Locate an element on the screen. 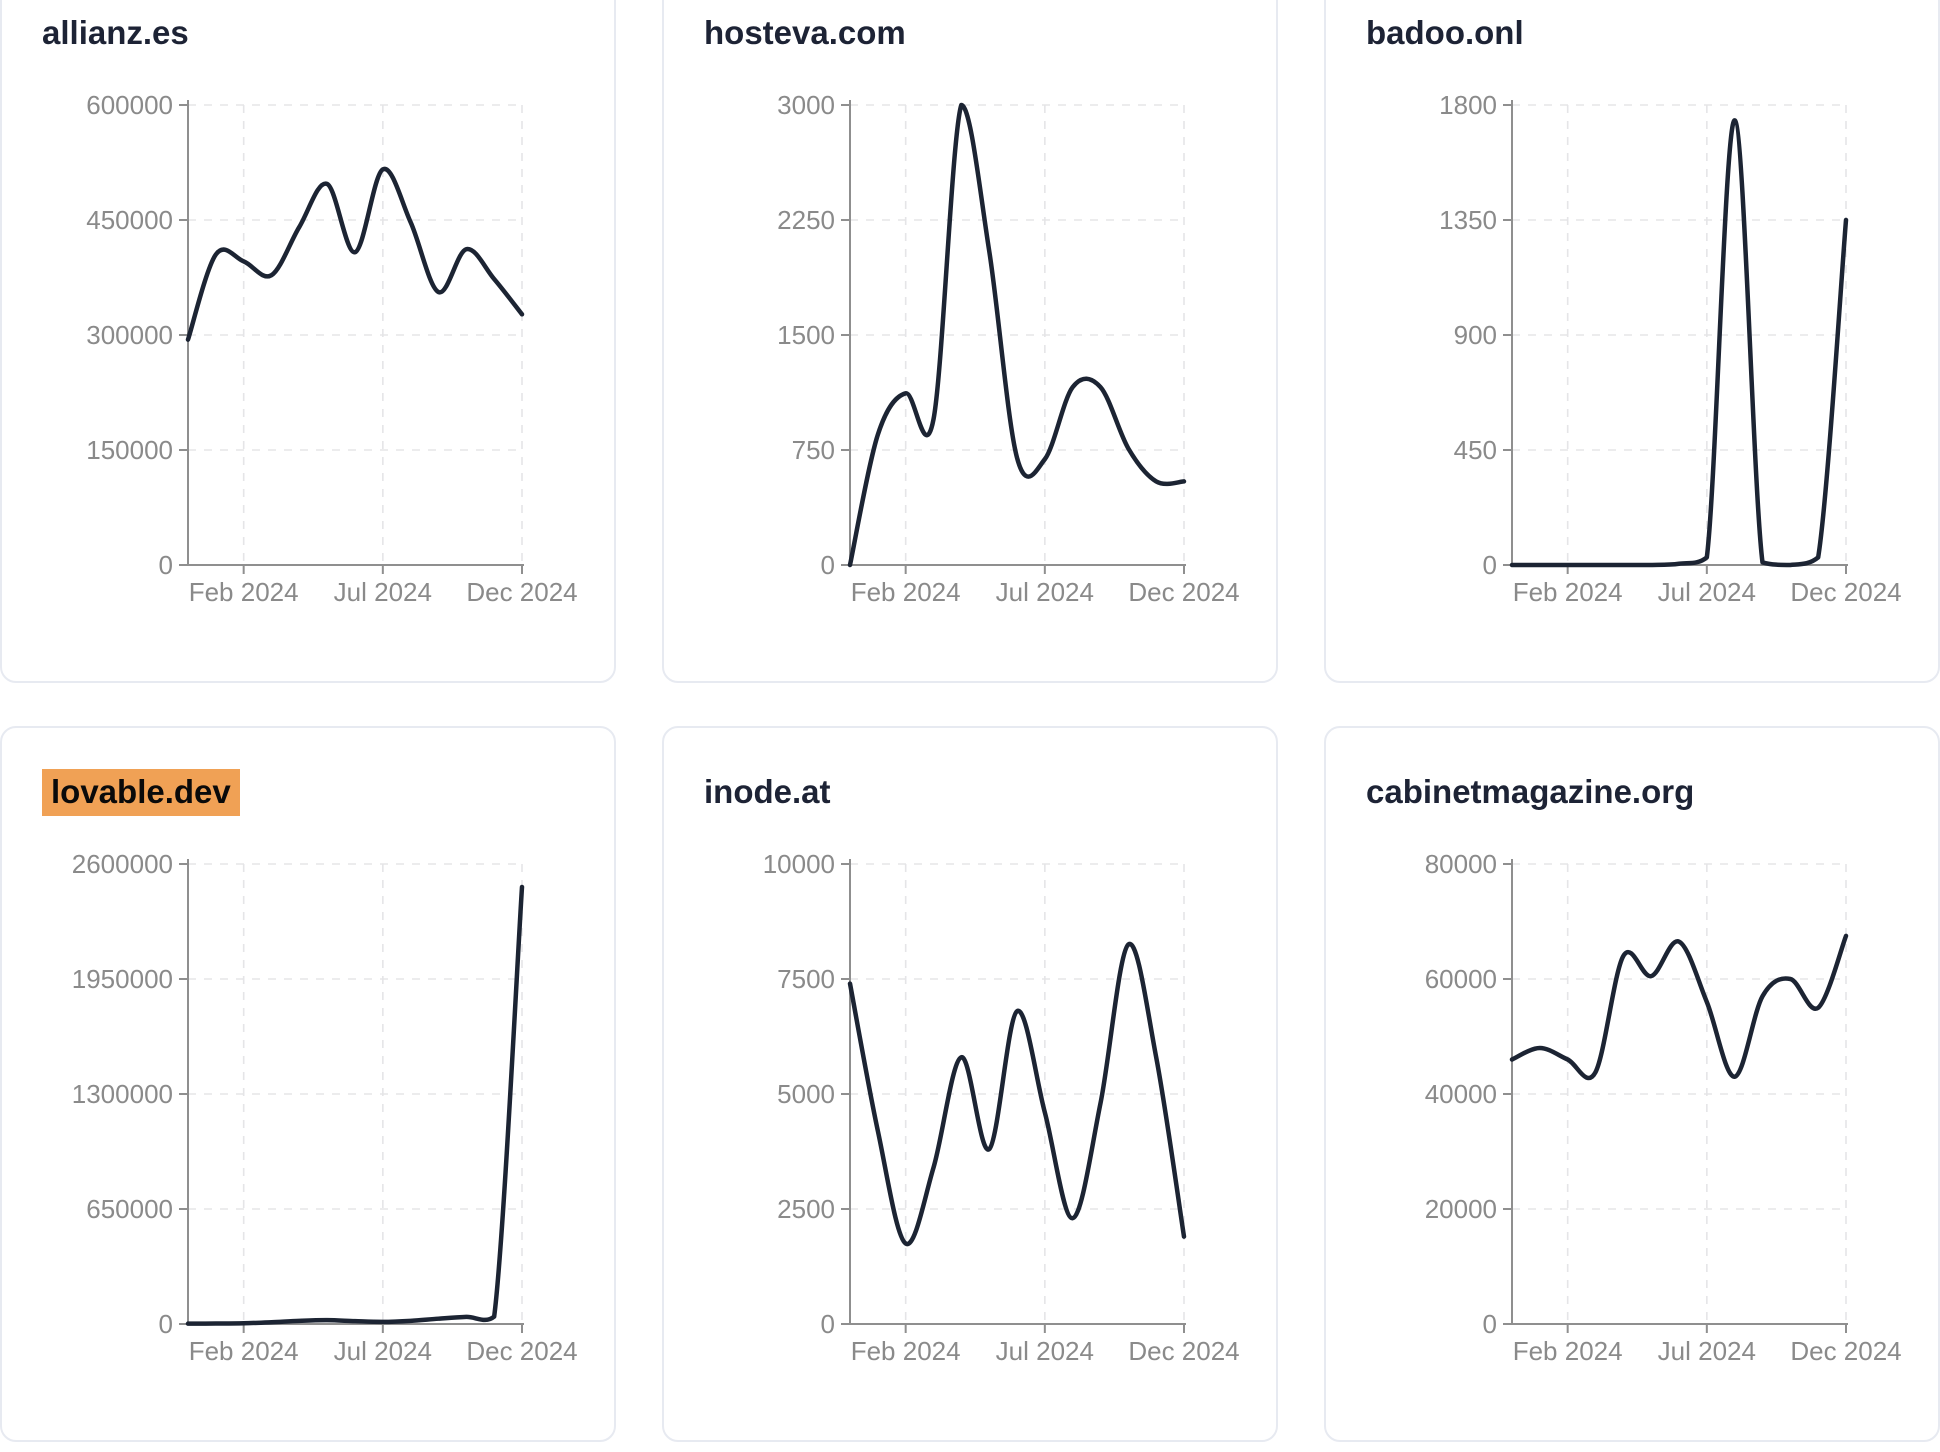 This screenshot has height=1452, width=1940. chart-title: cabinetmagazine.org is located at coordinates (1530, 792).